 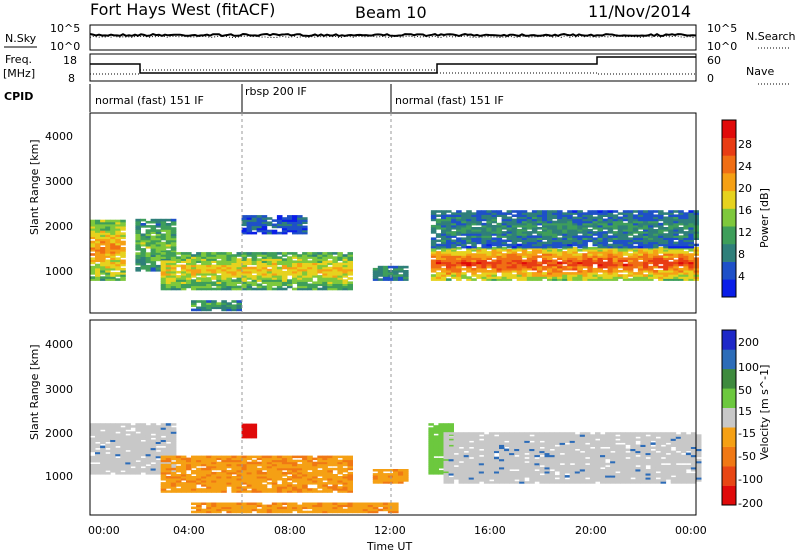 What do you see at coordinates (18, 59) in the screenshot?
I see `freq-label: Freq.` at bounding box center [18, 59].